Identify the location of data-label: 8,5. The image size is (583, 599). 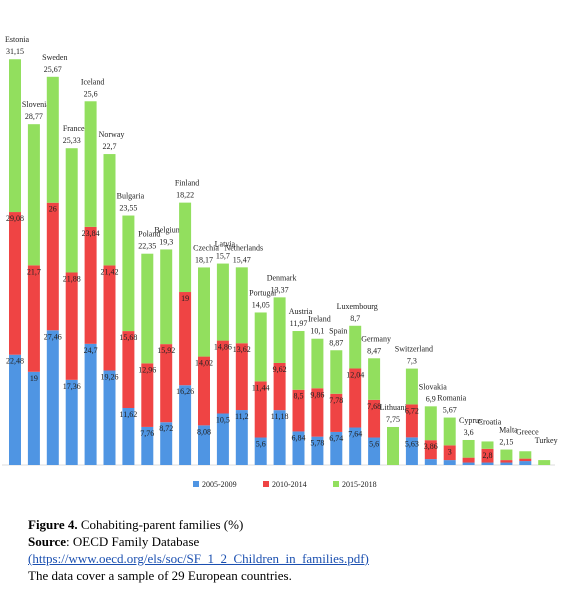
(299, 396).